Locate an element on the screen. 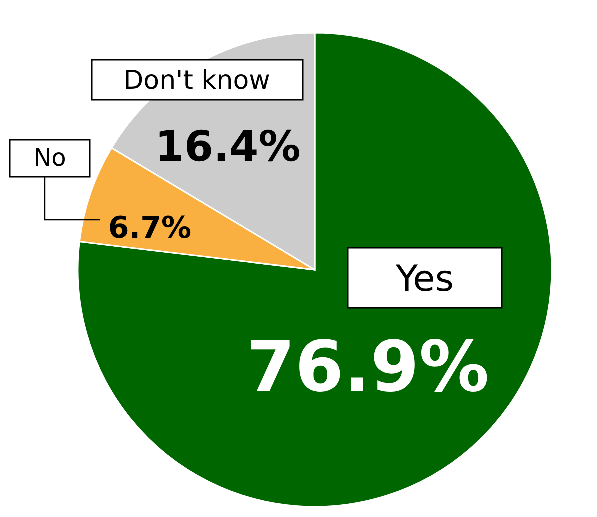  slice-label: Yes is located at coordinates (424, 279).